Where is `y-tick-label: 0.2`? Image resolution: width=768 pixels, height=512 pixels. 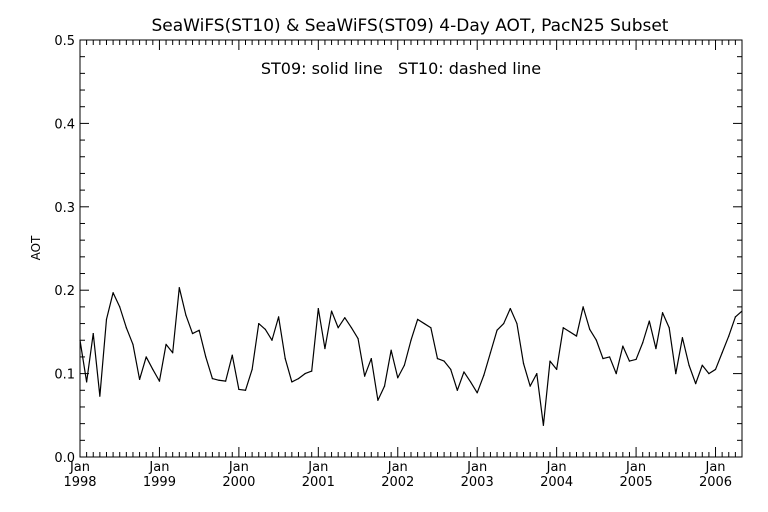
y-tick-label: 0.2 is located at coordinates (64, 291).